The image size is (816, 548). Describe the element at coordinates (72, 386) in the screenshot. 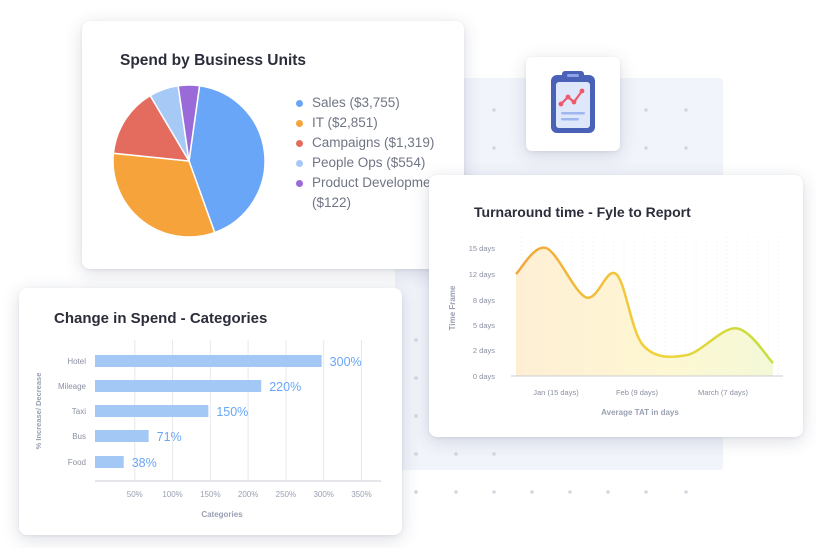

I see `bar-category-label: Mileage` at that location.